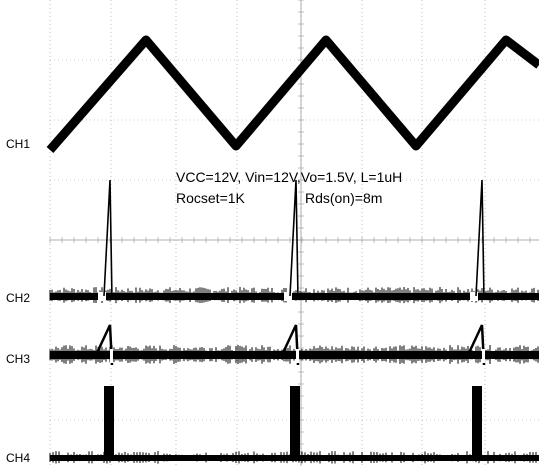  Describe the element at coordinates (289, 177) in the screenshot. I see `annotation-conditions: VCC=12V, Vin=12V,Vo=1.5V, L=1uH` at that location.